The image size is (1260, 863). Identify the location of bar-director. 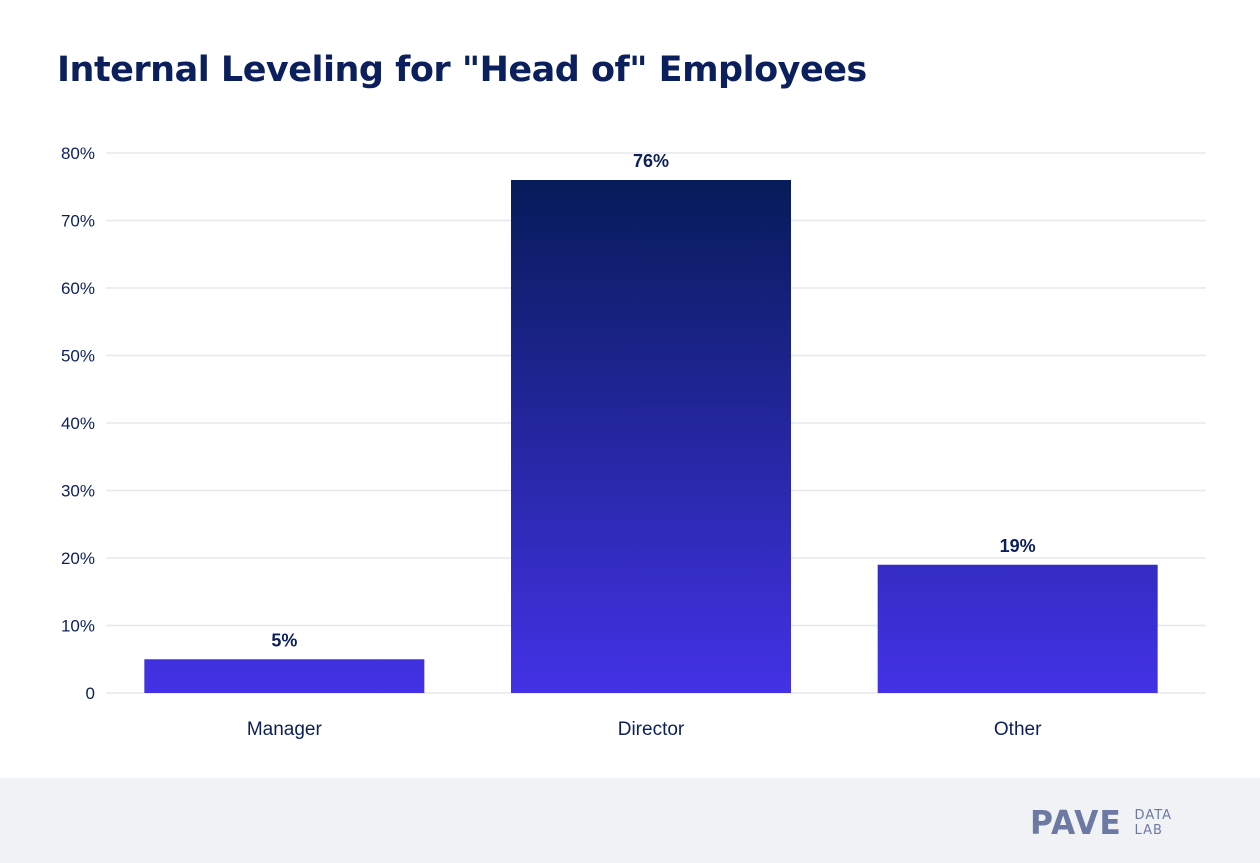
(651, 436).